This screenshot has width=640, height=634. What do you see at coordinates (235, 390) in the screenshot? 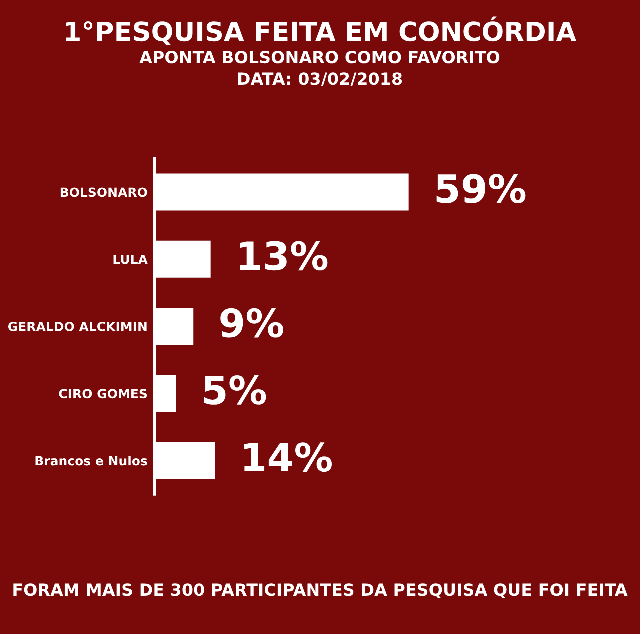
I see `data-label: 5%` at bounding box center [235, 390].